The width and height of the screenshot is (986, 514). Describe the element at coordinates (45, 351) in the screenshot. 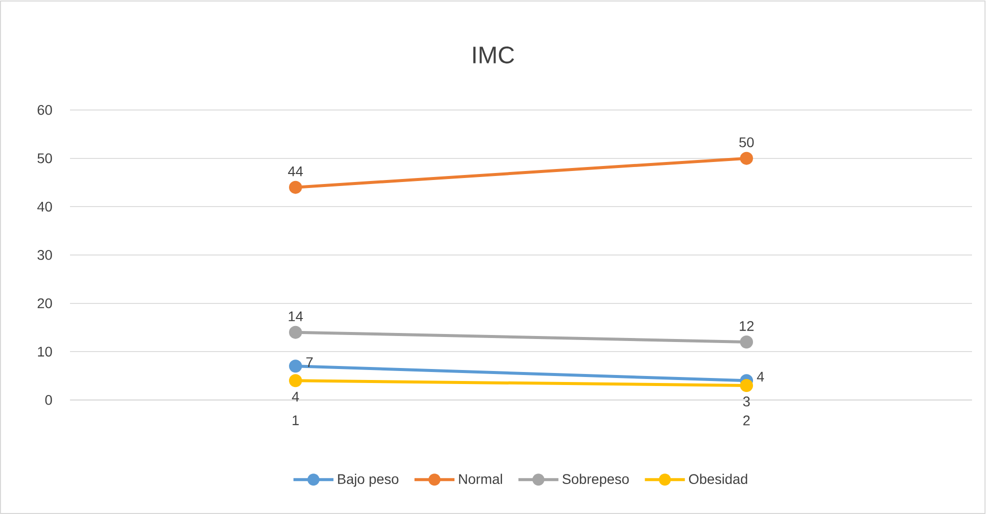

I see `y-tick-label: 10` at that location.